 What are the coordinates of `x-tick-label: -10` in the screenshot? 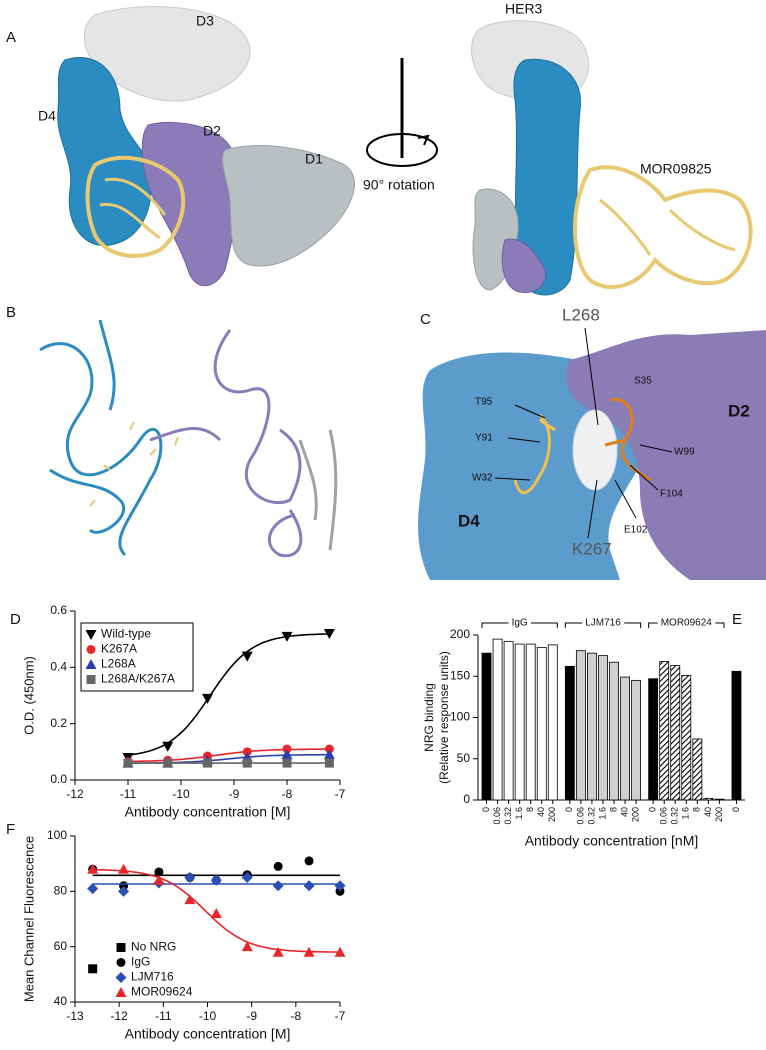 It's located at (181, 794).